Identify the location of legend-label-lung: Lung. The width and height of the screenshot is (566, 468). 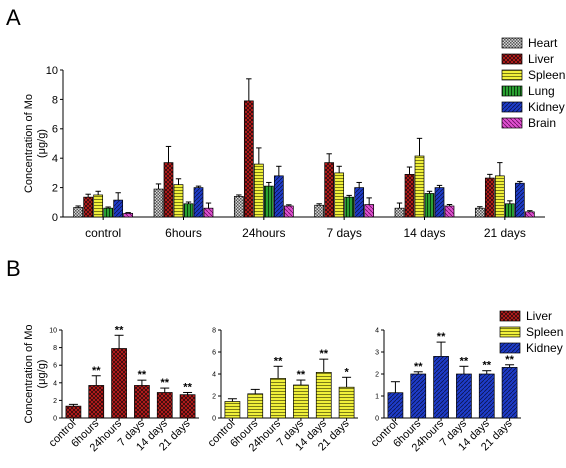
(541, 91).